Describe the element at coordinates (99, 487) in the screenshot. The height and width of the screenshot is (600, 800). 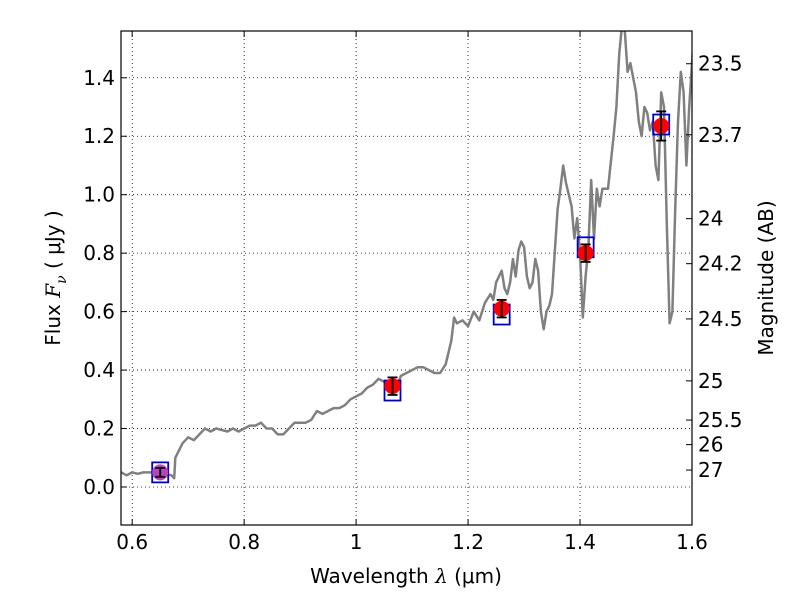
I see `y-tick-label: 0.0` at that location.